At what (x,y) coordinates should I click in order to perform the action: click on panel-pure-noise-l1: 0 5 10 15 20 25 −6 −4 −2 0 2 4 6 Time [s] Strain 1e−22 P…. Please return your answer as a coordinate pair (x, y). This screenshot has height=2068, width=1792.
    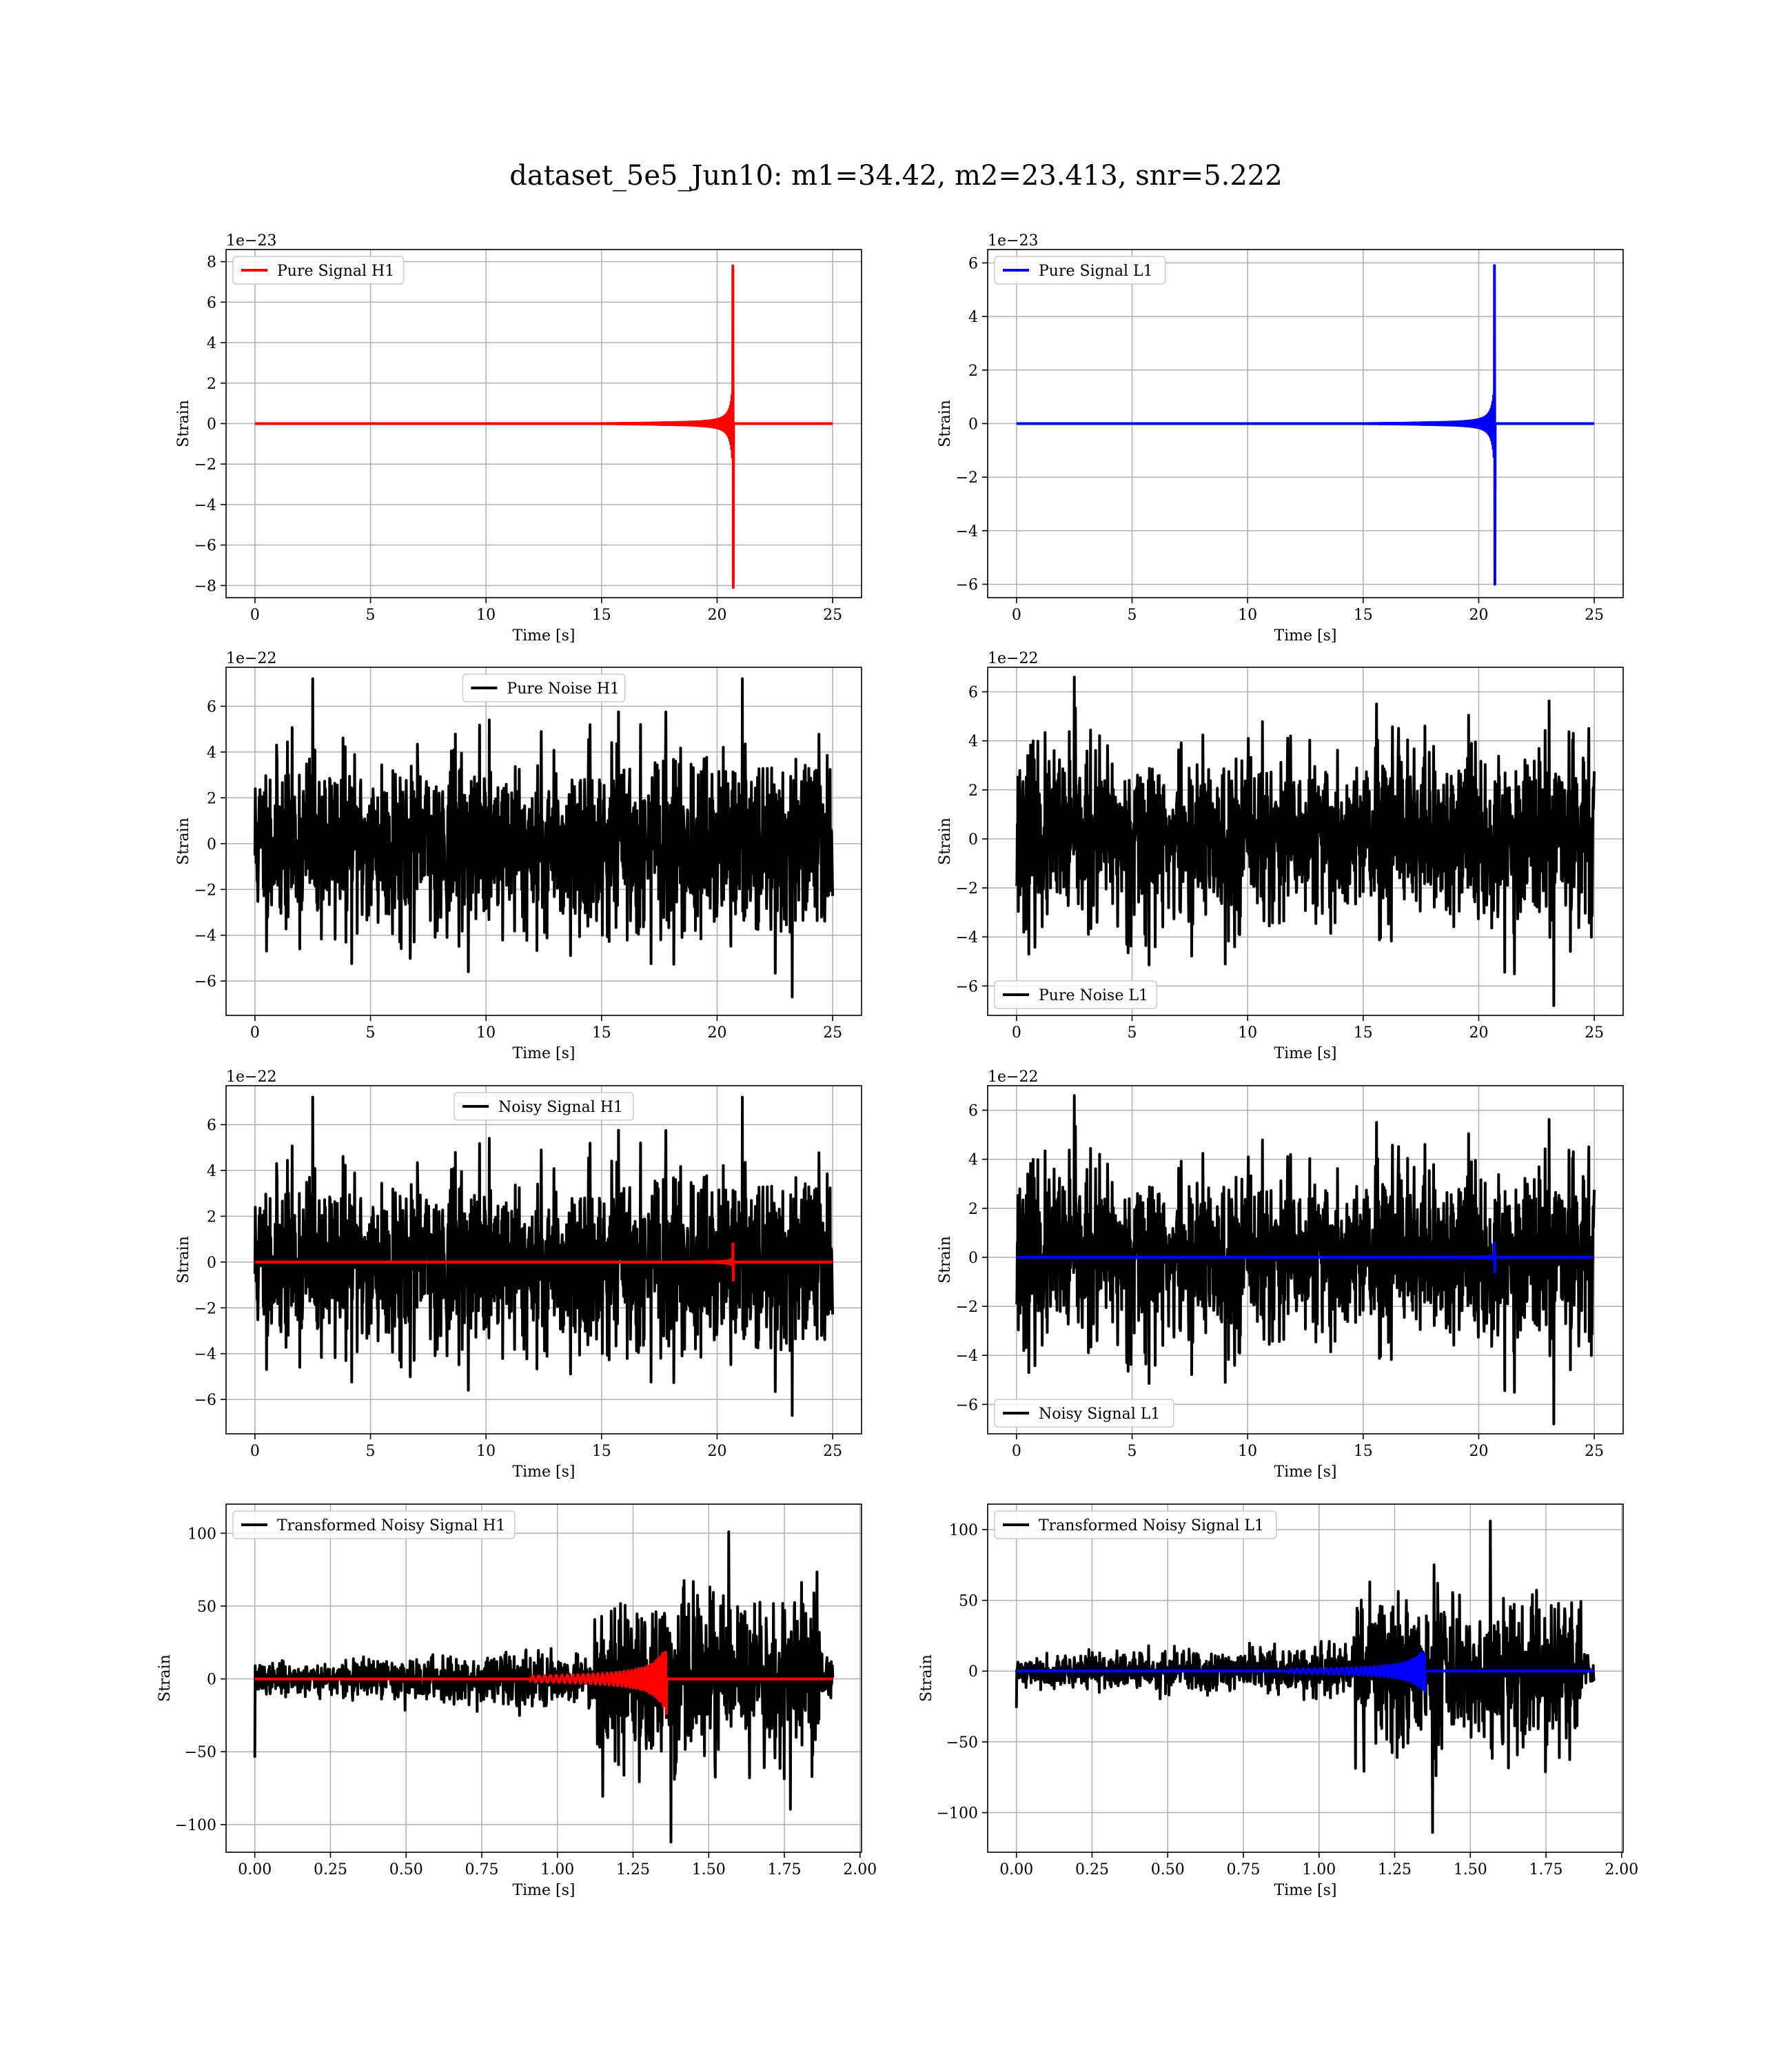
    Looking at the image, I should click on (1280, 856).